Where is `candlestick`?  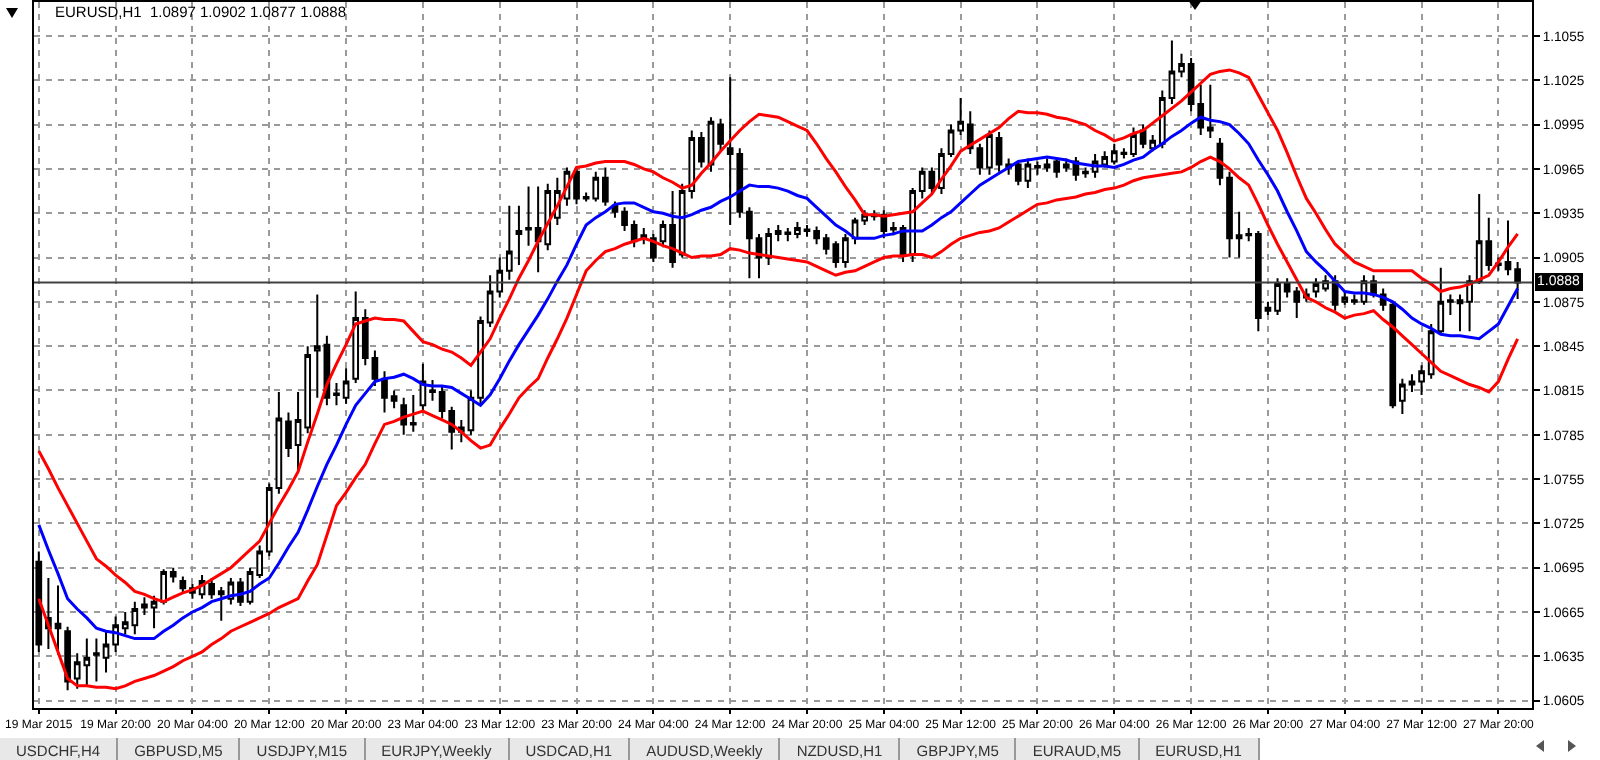 candlestick is located at coordinates (519, 235).